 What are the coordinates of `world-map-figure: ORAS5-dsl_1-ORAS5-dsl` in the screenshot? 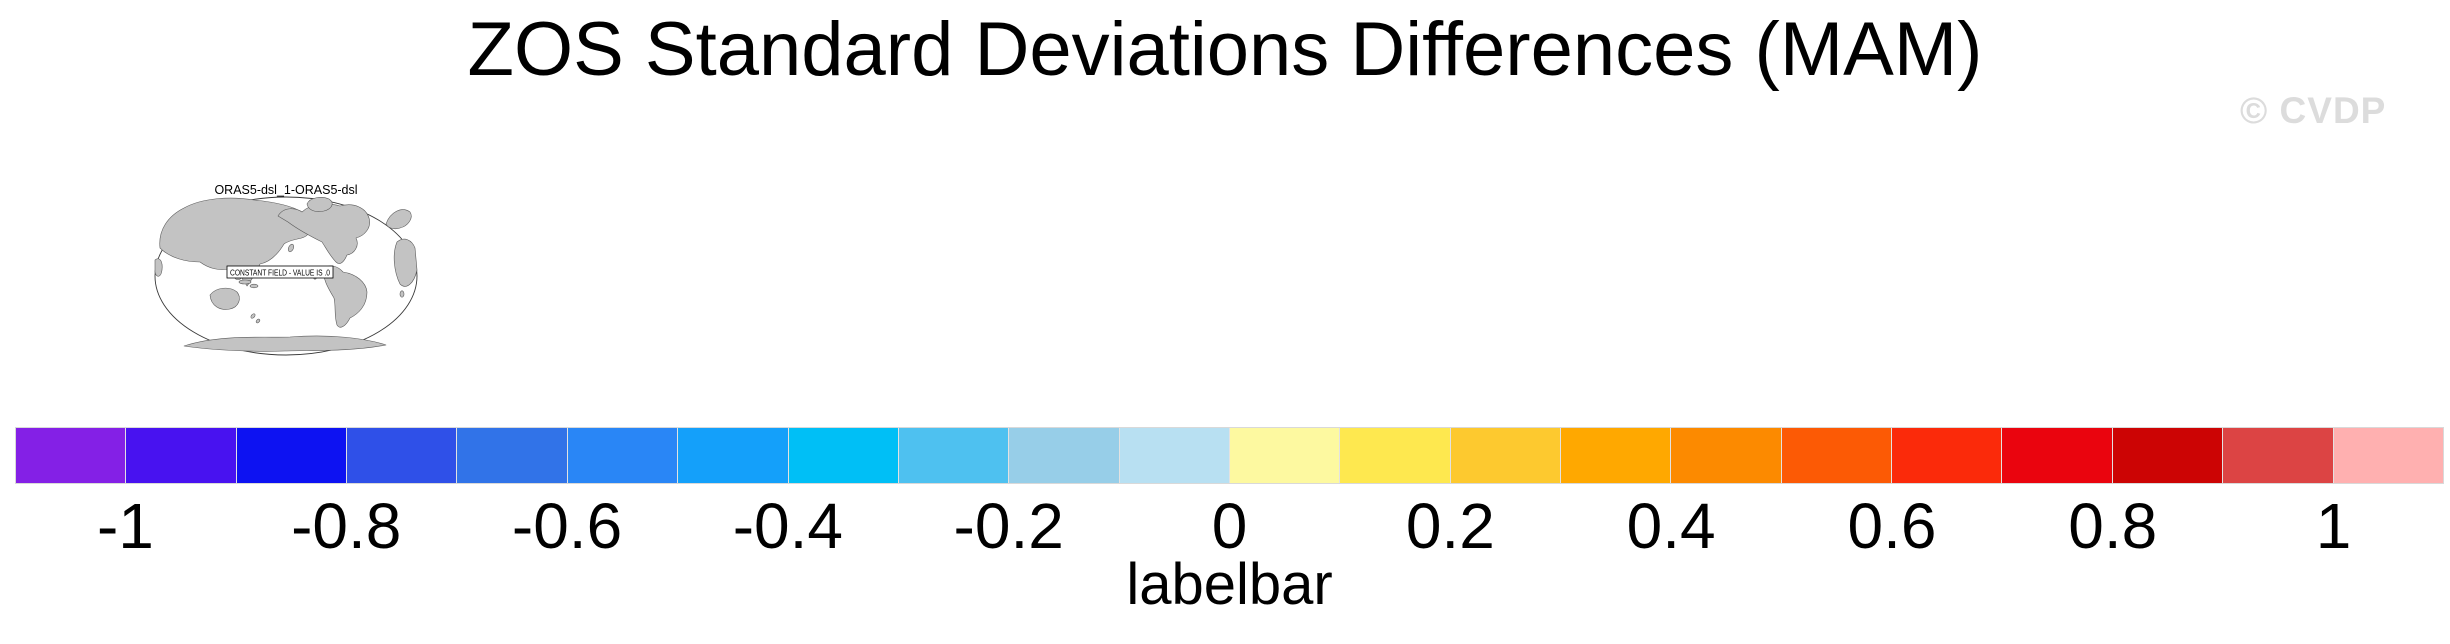 It's located at (286, 269).